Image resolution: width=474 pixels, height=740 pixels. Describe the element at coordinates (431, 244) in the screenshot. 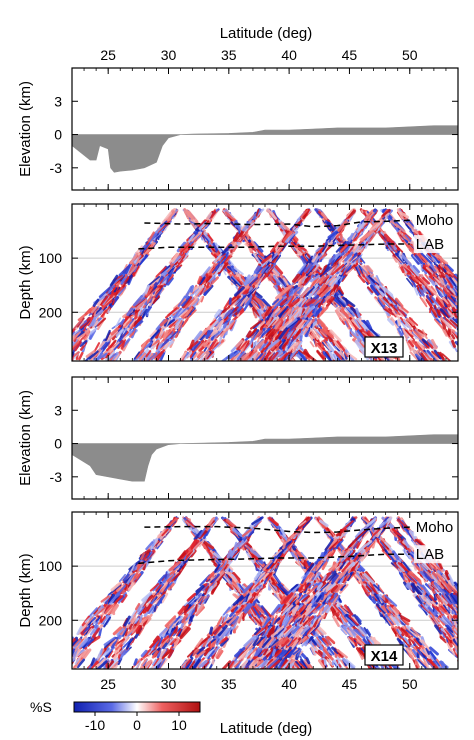

I see `lab-label-bg` at that location.